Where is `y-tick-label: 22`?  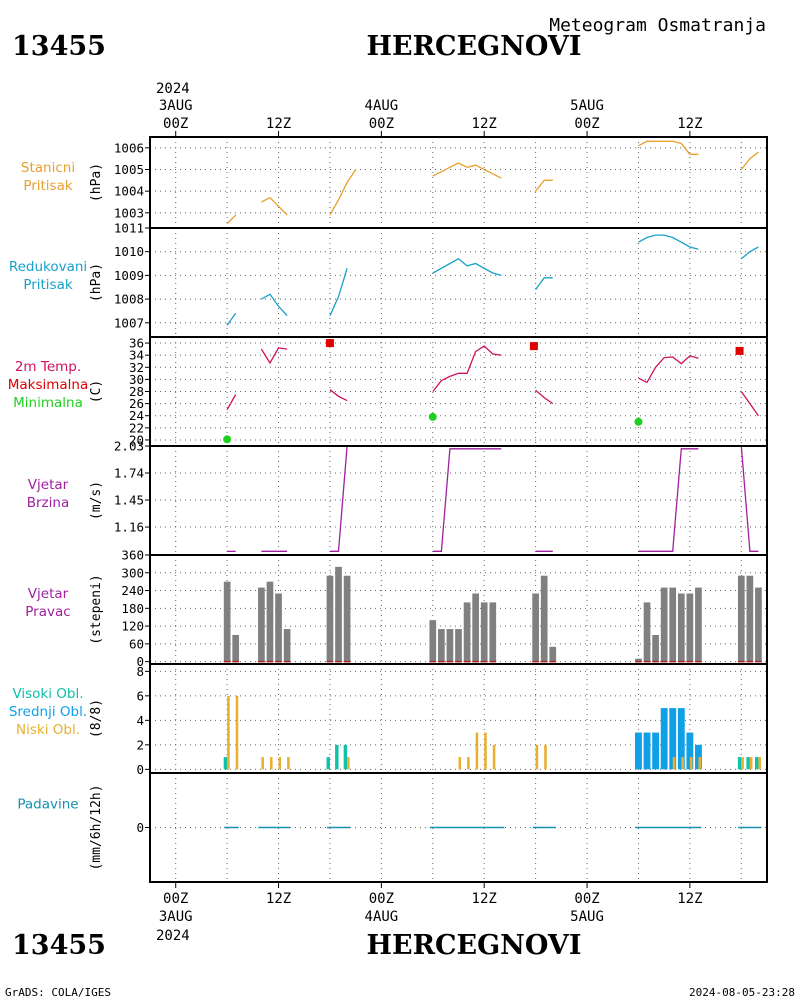
y-tick-label: 22 is located at coordinates (136, 427).